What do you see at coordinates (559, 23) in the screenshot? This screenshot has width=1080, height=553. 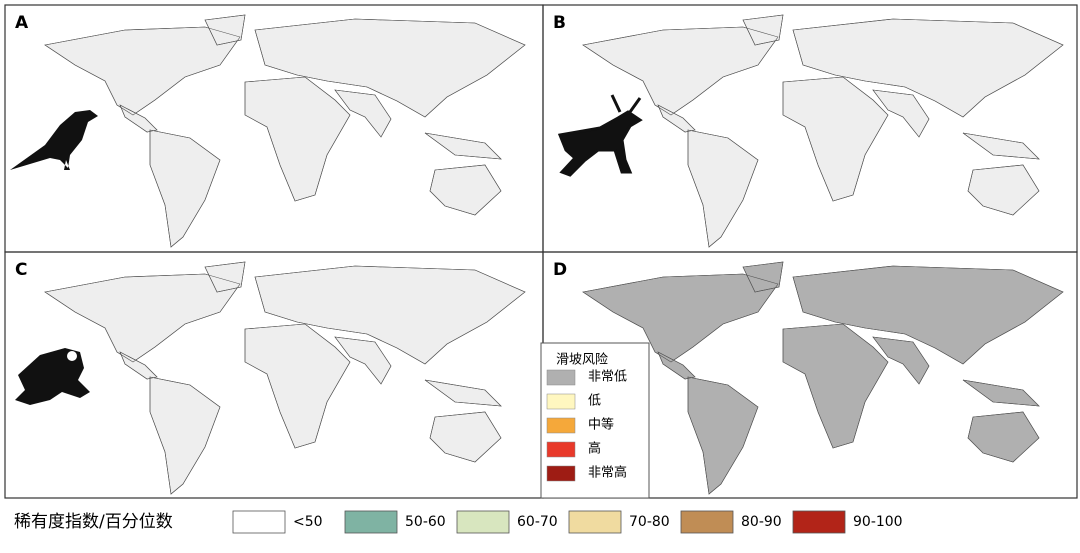 I see `panel-label: B` at bounding box center [559, 23].